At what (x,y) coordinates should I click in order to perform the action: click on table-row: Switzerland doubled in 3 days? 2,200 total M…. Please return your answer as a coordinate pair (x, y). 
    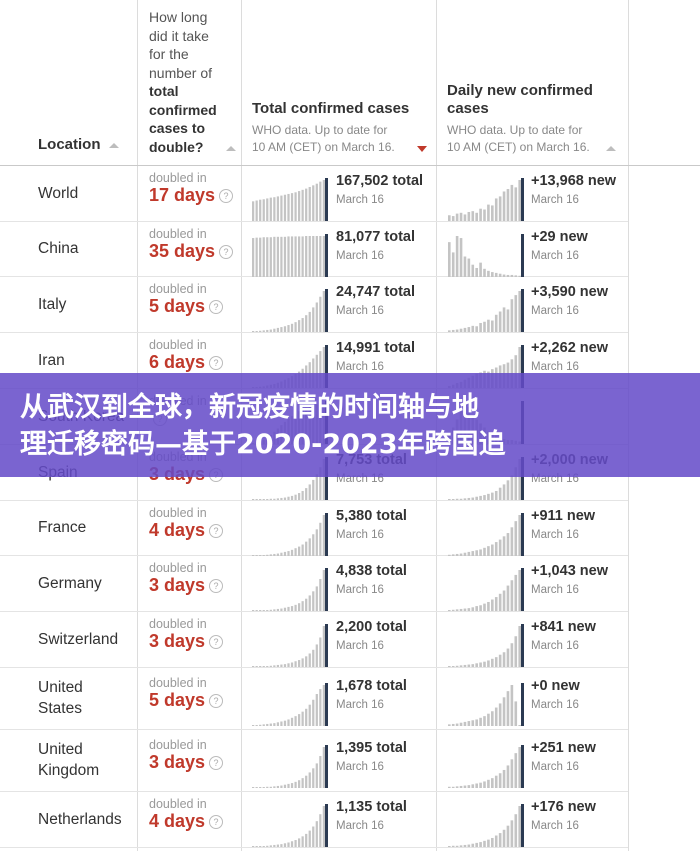
    Looking at the image, I should click on (314, 639).